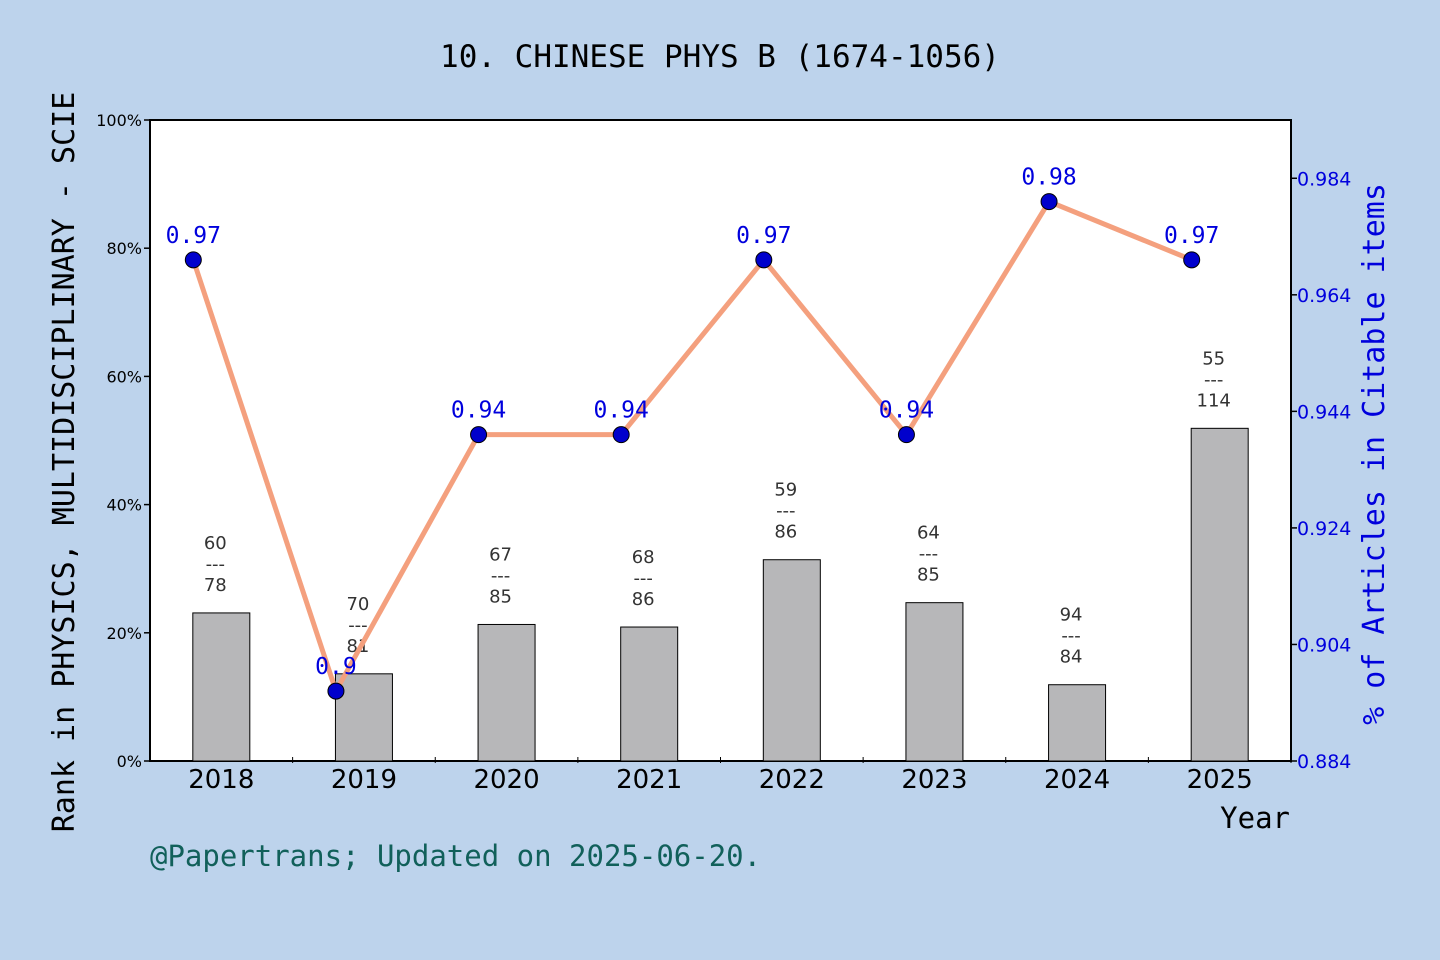 The height and width of the screenshot is (960, 1440). Describe the element at coordinates (791, 660) in the screenshot. I see `bar-2022` at that location.